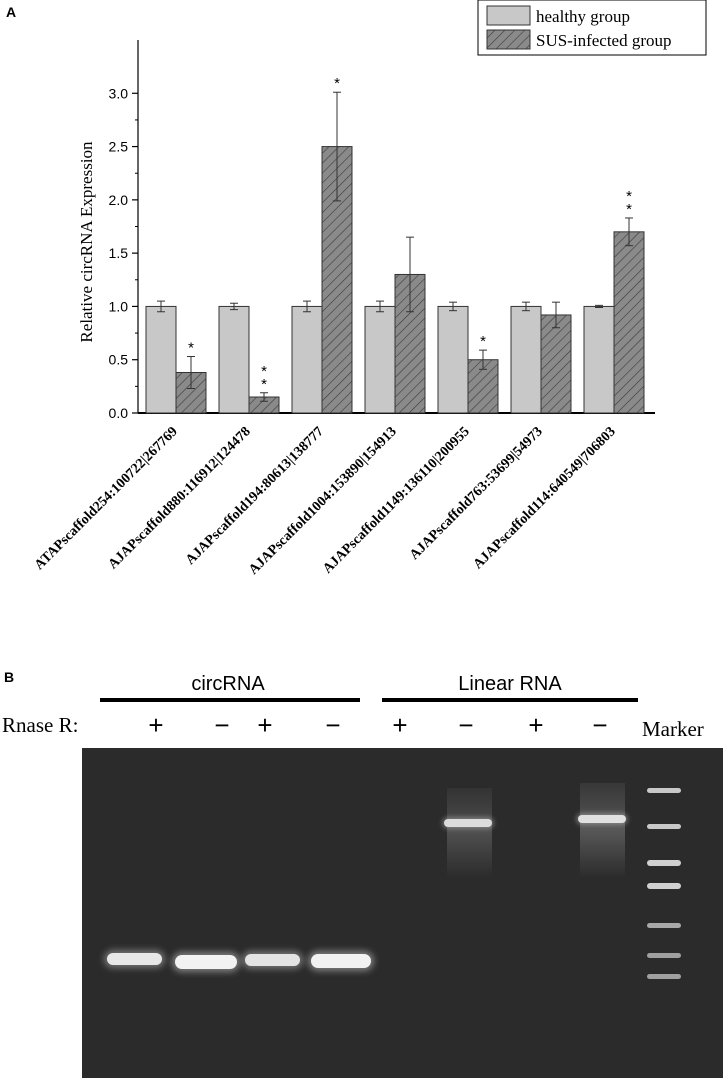  I want to click on panel-b-label: B, so click(9, 677).